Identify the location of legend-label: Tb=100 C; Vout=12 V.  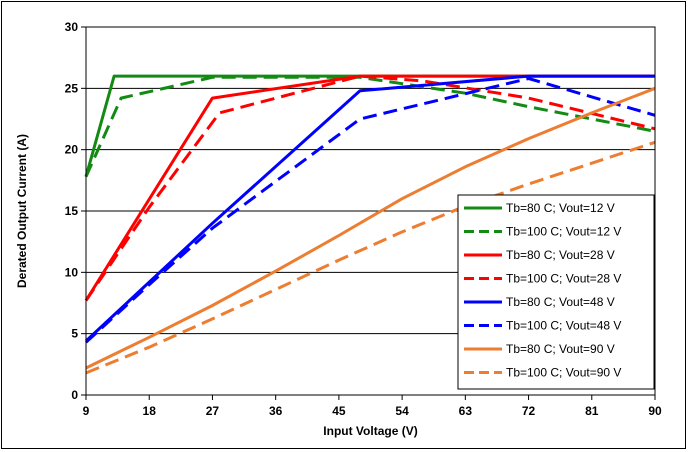
(563, 232).